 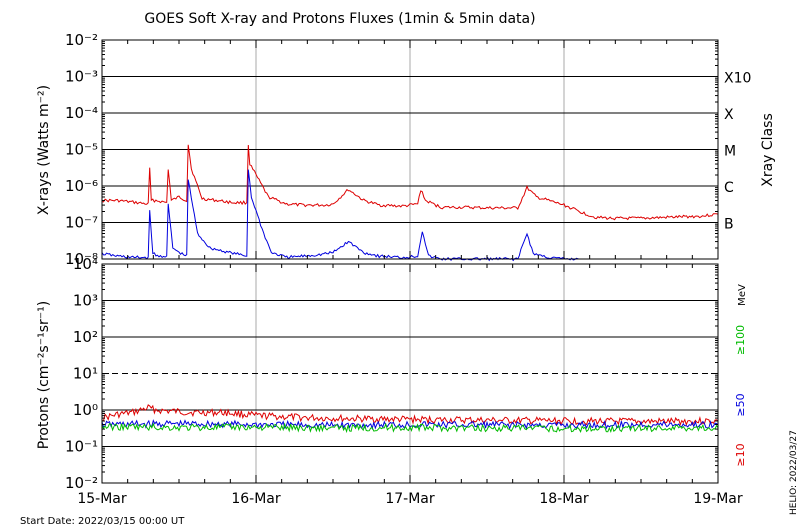 What do you see at coordinates (564, 499) in the screenshot?
I see `x-tick-label: 18-Mar` at bounding box center [564, 499].